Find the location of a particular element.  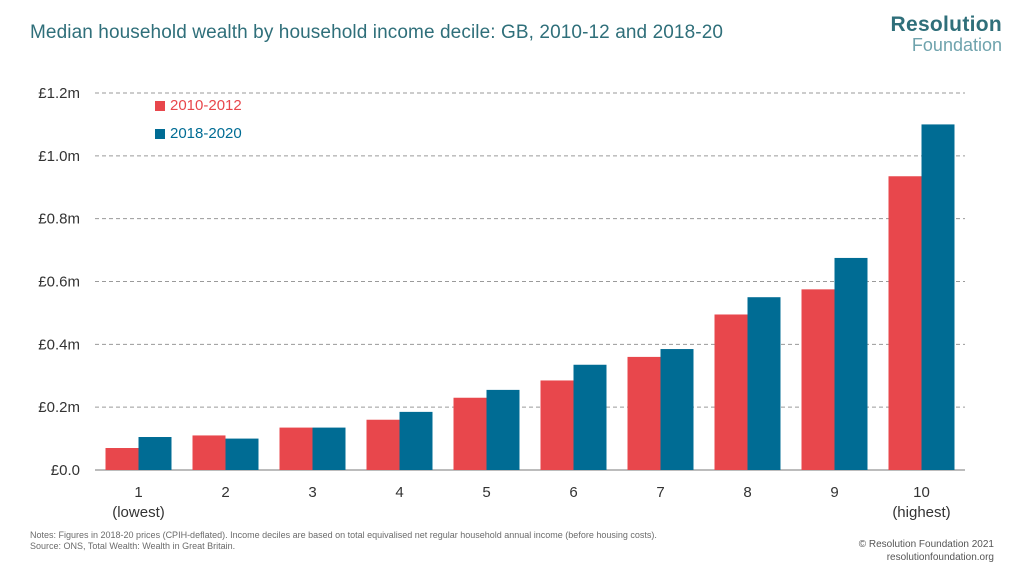

legend-label: 2018-2020 is located at coordinates (206, 133).